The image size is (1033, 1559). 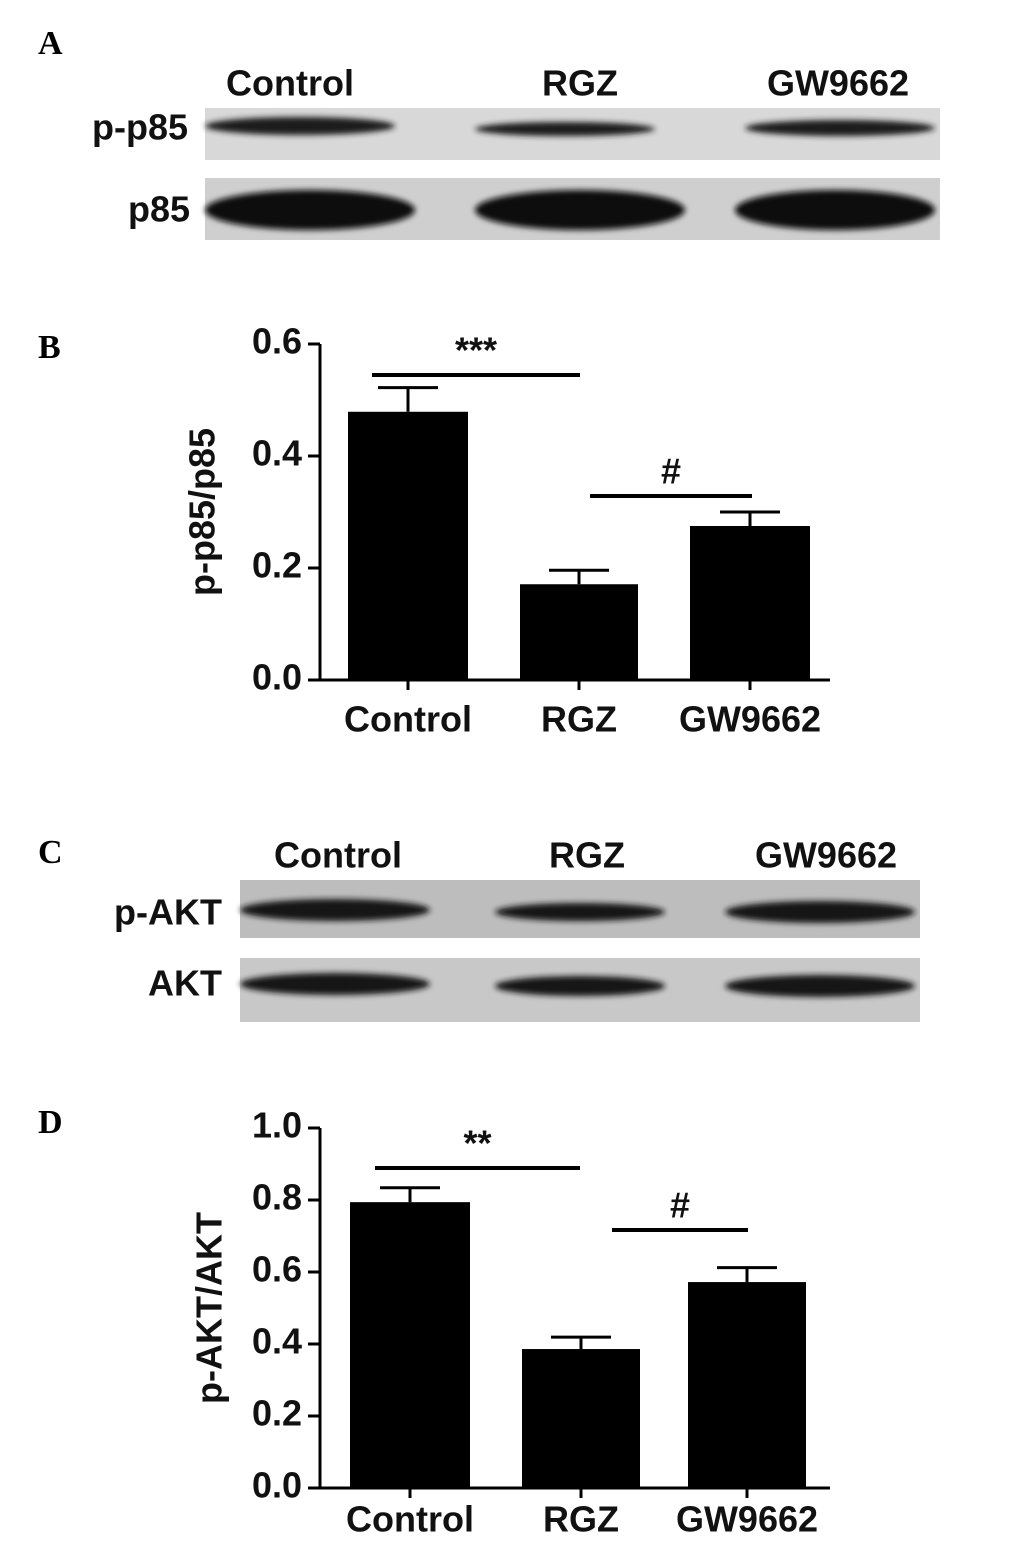 I want to click on row-label: p-p85, so click(x=140, y=127).